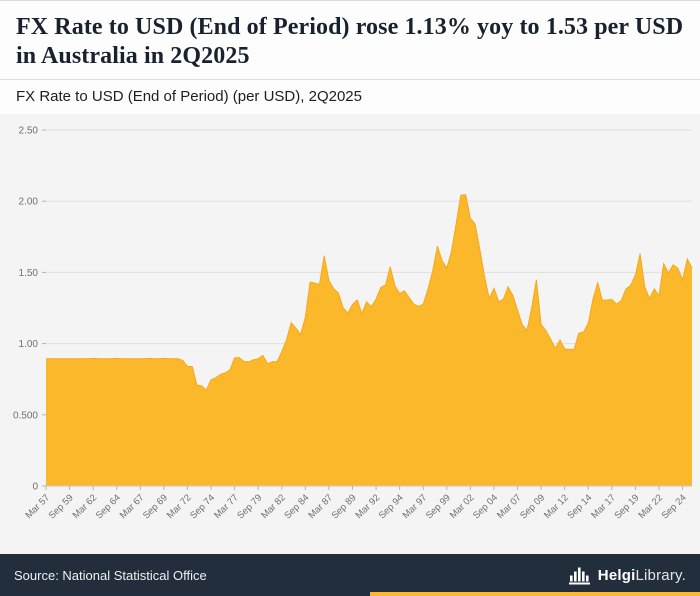 The height and width of the screenshot is (596, 700). I want to click on helgi-library-logo: HelgiLibrary., so click(627, 575).